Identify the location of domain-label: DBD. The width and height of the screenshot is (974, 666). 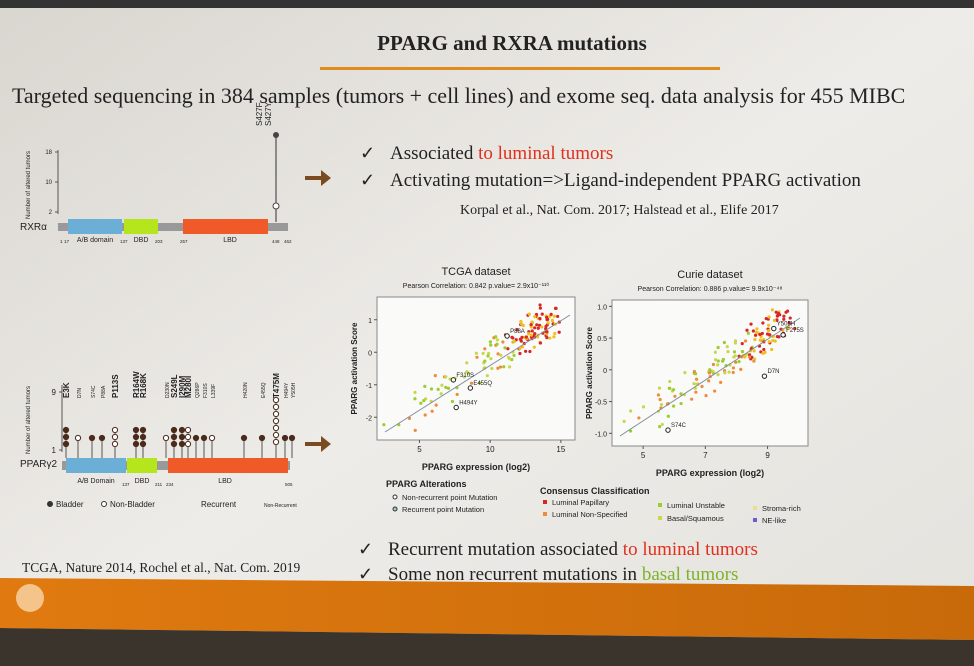
(142, 481).